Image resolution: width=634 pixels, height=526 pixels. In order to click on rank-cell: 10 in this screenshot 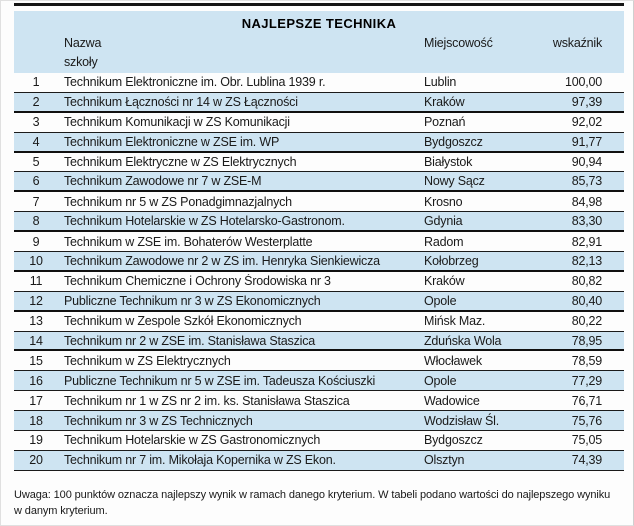, I will do `click(36, 260)`.